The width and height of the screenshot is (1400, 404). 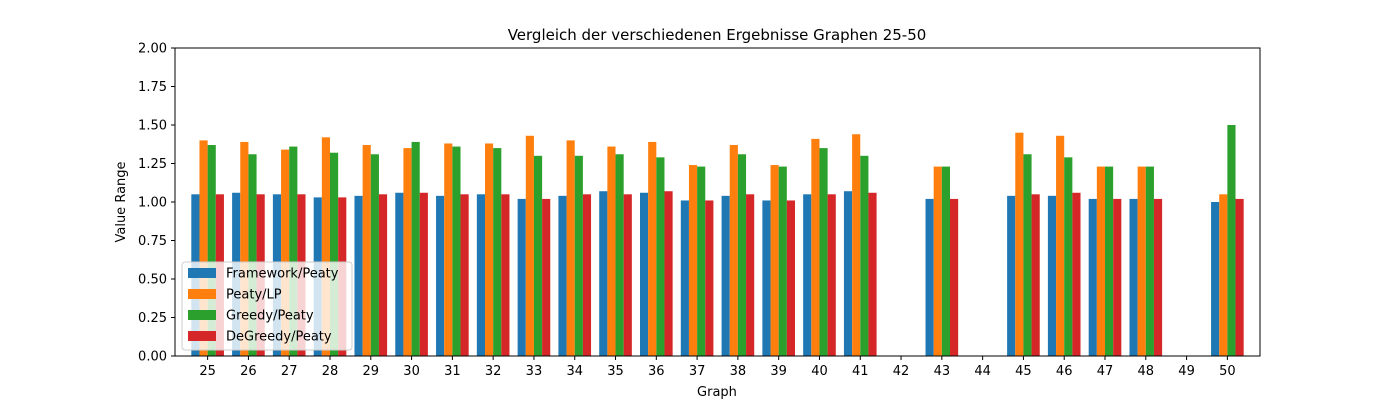 I want to click on x-tick-label: 46, so click(x=1064, y=371).